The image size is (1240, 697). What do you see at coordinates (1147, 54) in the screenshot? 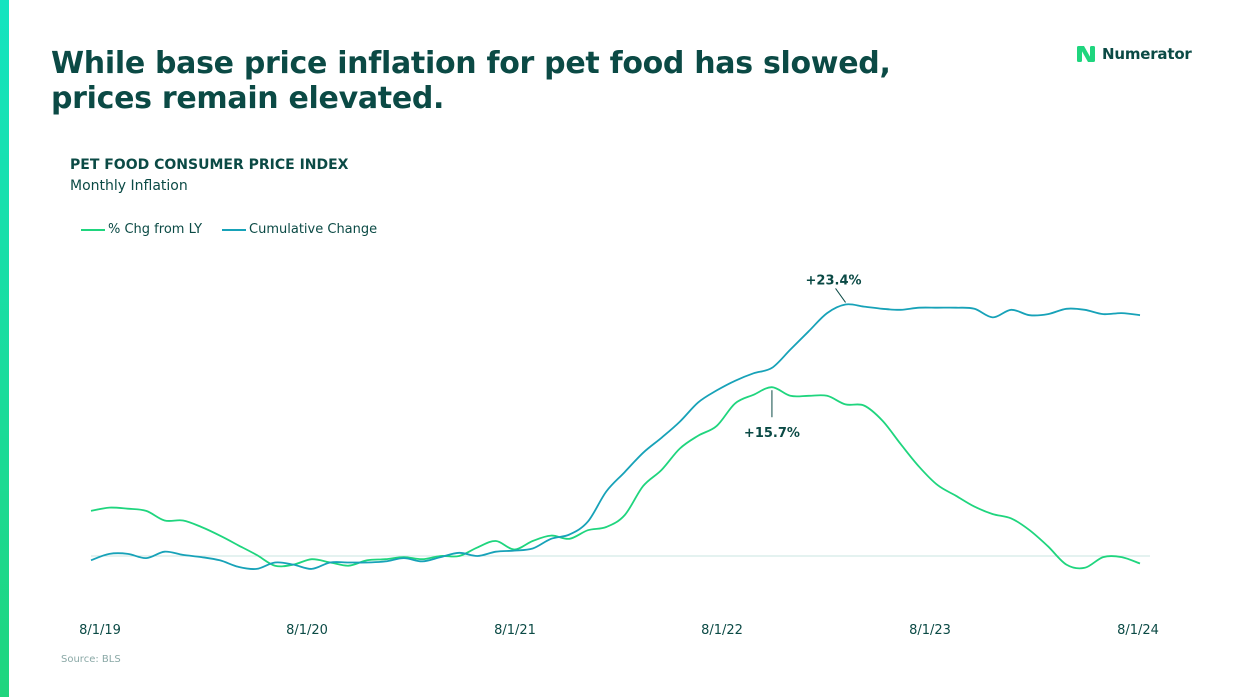
I see `brand-name: Numerator` at bounding box center [1147, 54].